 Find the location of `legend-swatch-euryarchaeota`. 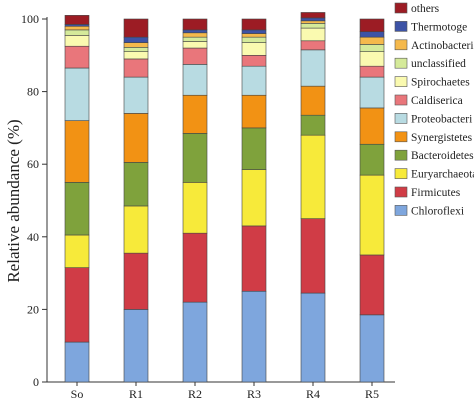

legend-swatch-euryarchaeota is located at coordinates (401, 173).